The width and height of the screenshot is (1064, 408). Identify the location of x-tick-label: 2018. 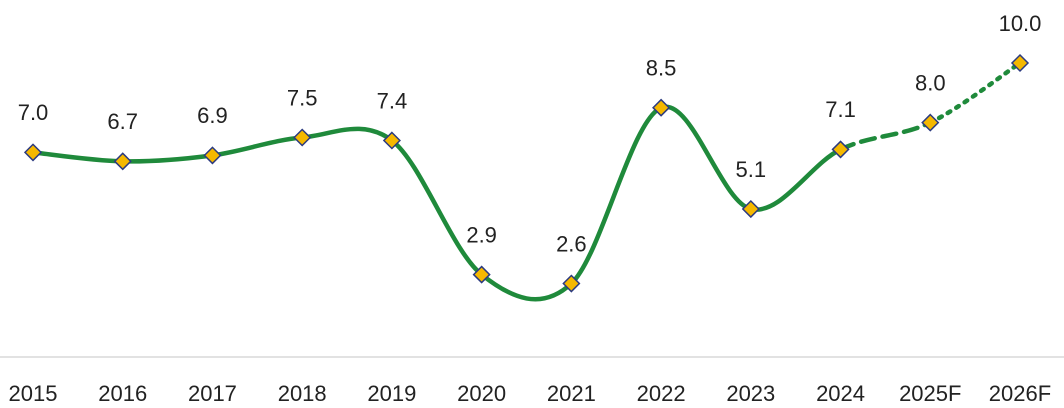
(302, 393).